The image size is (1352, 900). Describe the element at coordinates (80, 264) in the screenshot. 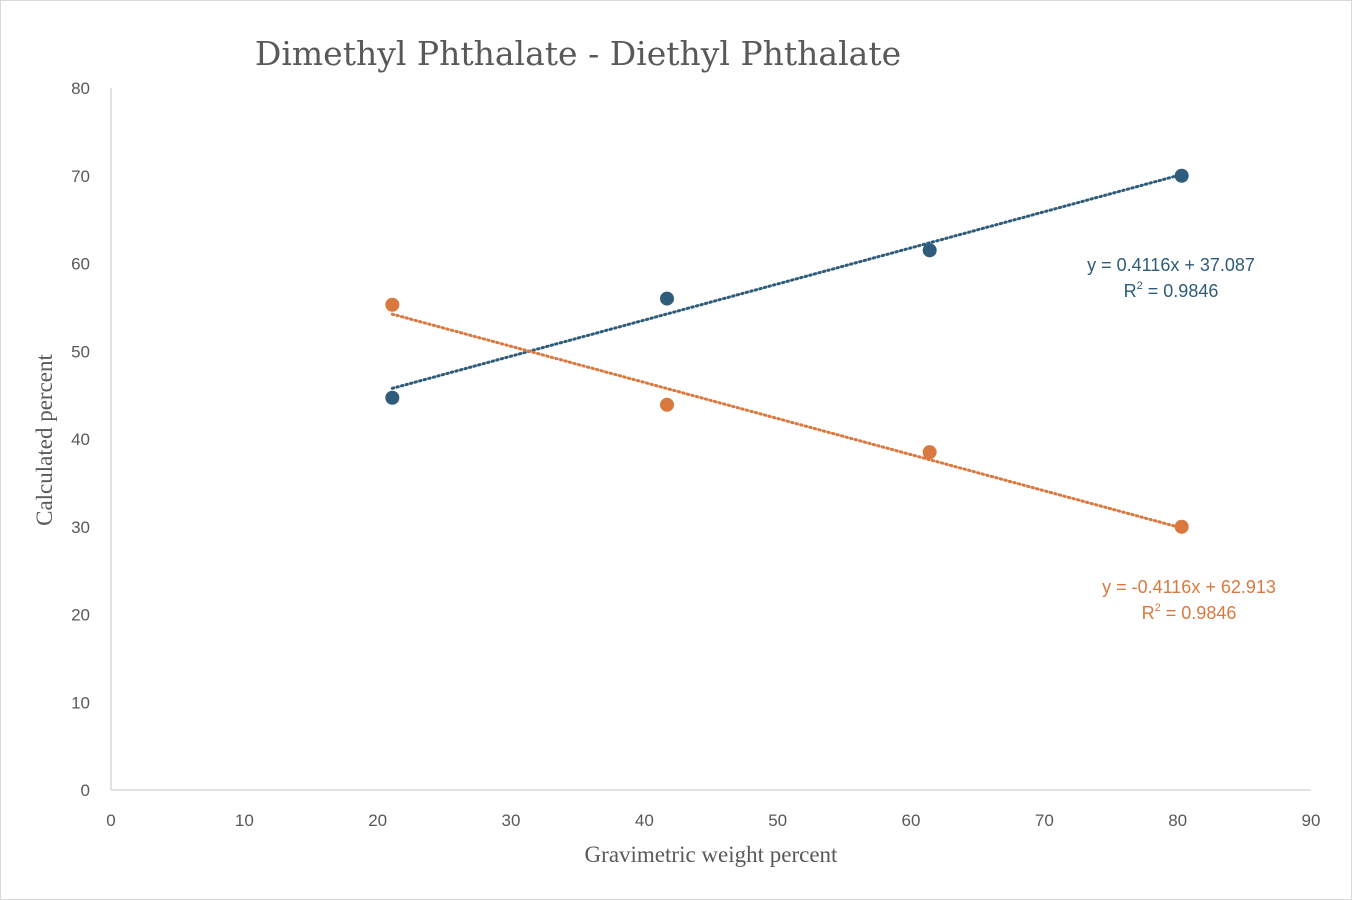

I see `y-tick-label: 60` at that location.